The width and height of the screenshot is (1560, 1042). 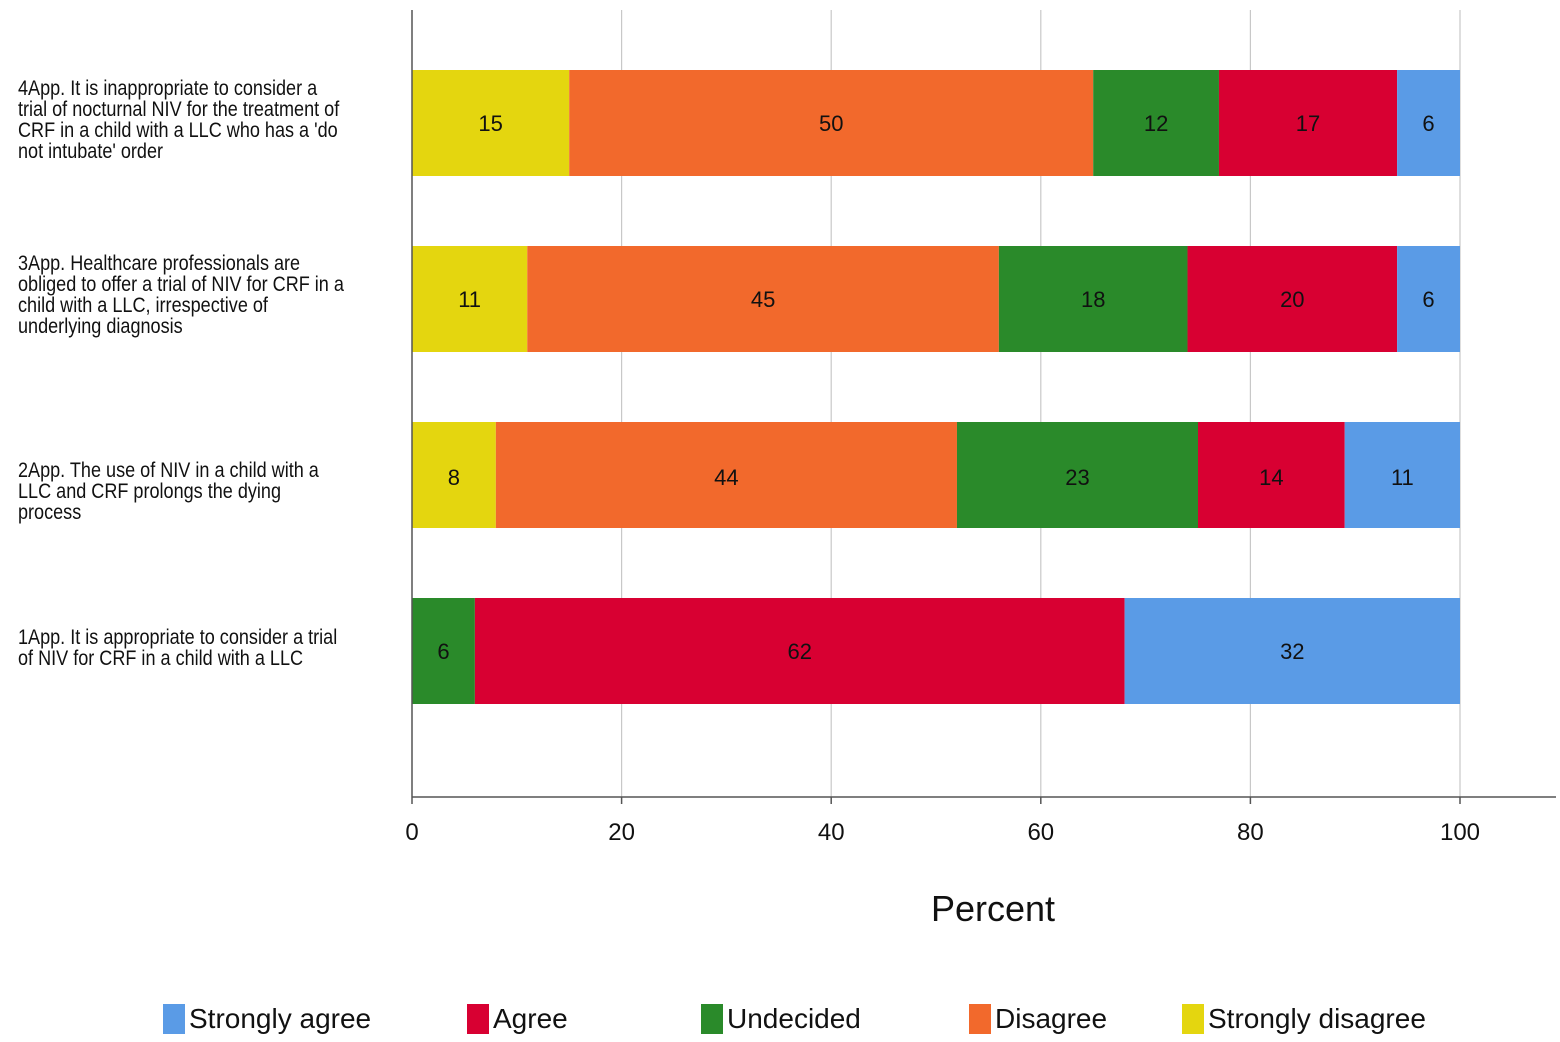 I want to click on bar-value-label: 50, so click(x=831, y=123).